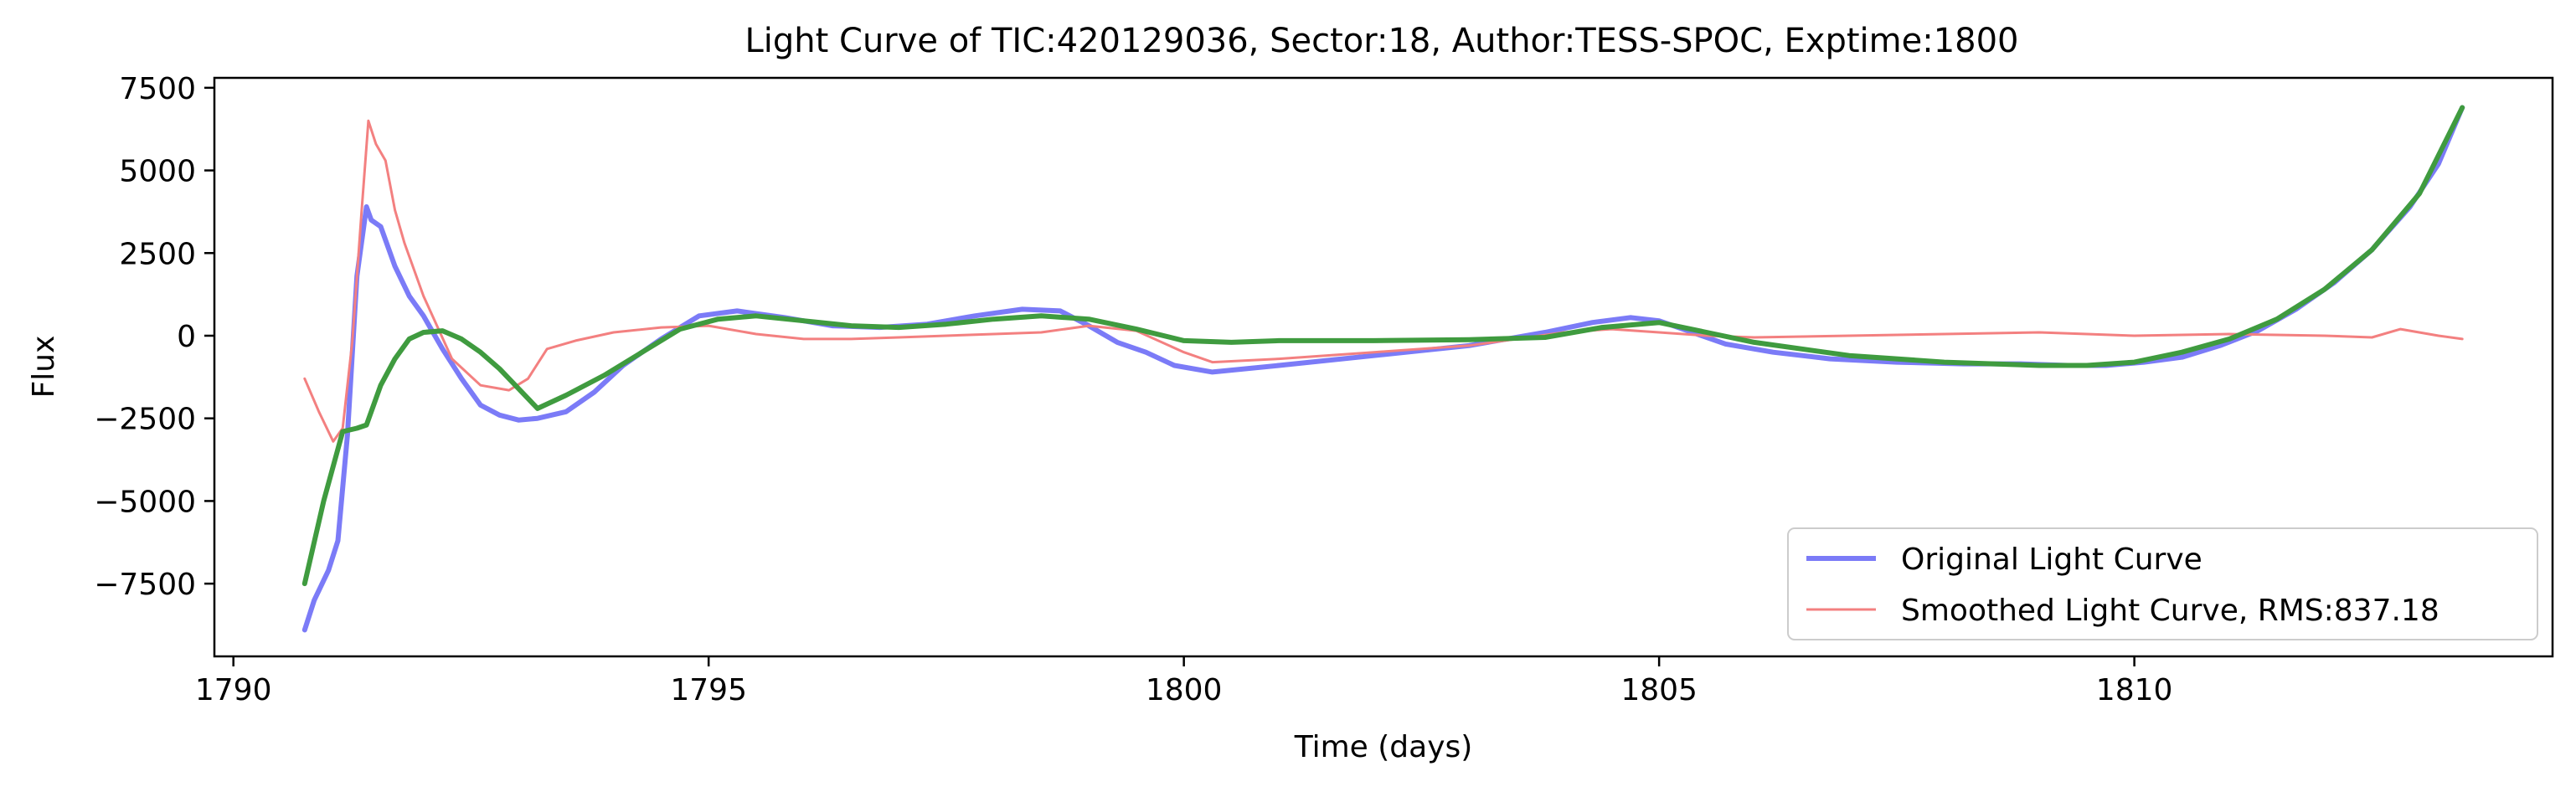 This screenshot has height=792, width=2576. What do you see at coordinates (2051, 560) in the screenshot?
I see `legend-label-original: Original Light Curve` at bounding box center [2051, 560].